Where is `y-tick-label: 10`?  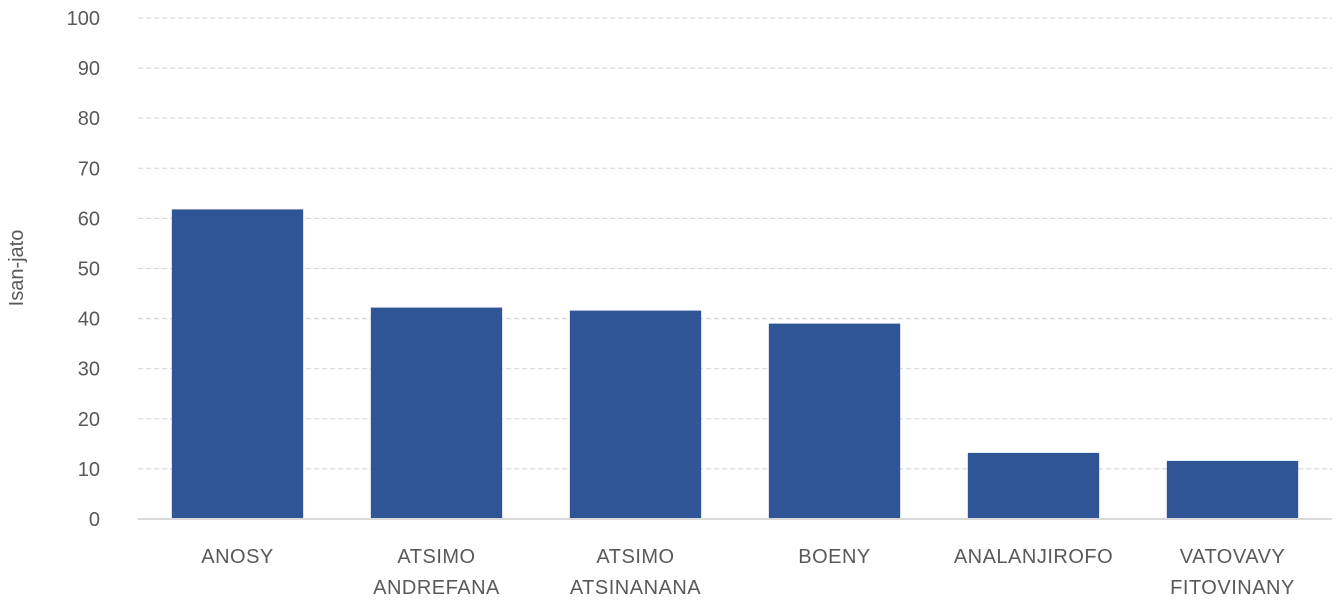
y-tick-label: 10 is located at coordinates (89, 470).